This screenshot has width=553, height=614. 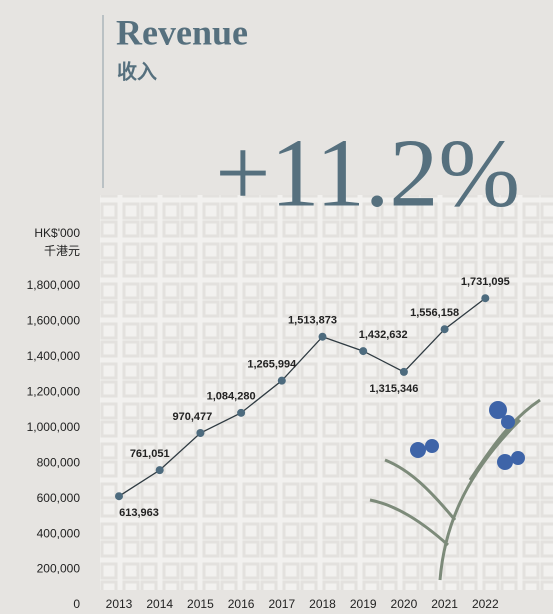 What do you see at coordinates (159, 604) in the screenshot?
I see `x-tick-label: 2014` at bounding box center [159, 604].